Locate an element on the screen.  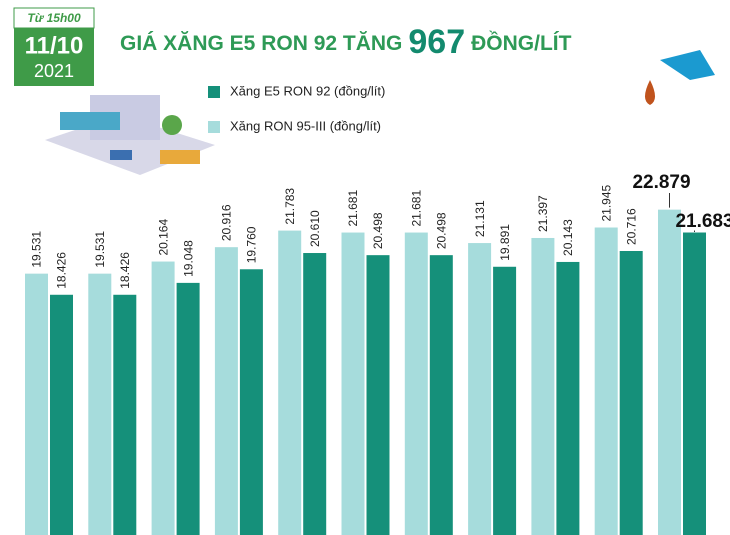
title-highlight: 967 is located at coordinates (436, 42).